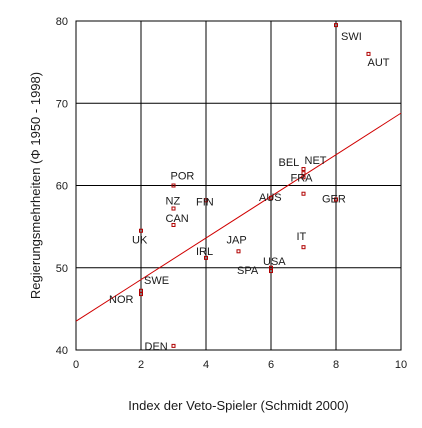 The width and height of the screenshot is (422, 428). Describe the element at coordinates (351, 37) in the screenshot. I see `point-label-swi: SWI` at that location.